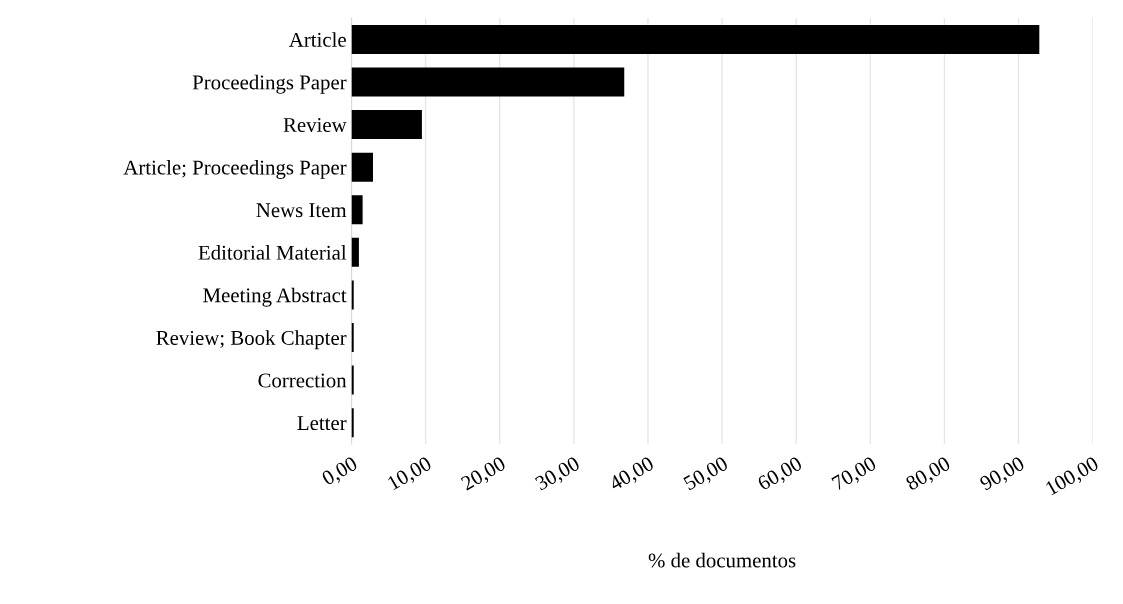  Describe the element at coordinates (484, 474) in the screenshot. I see `x-tick-label: 20,00` at that location.